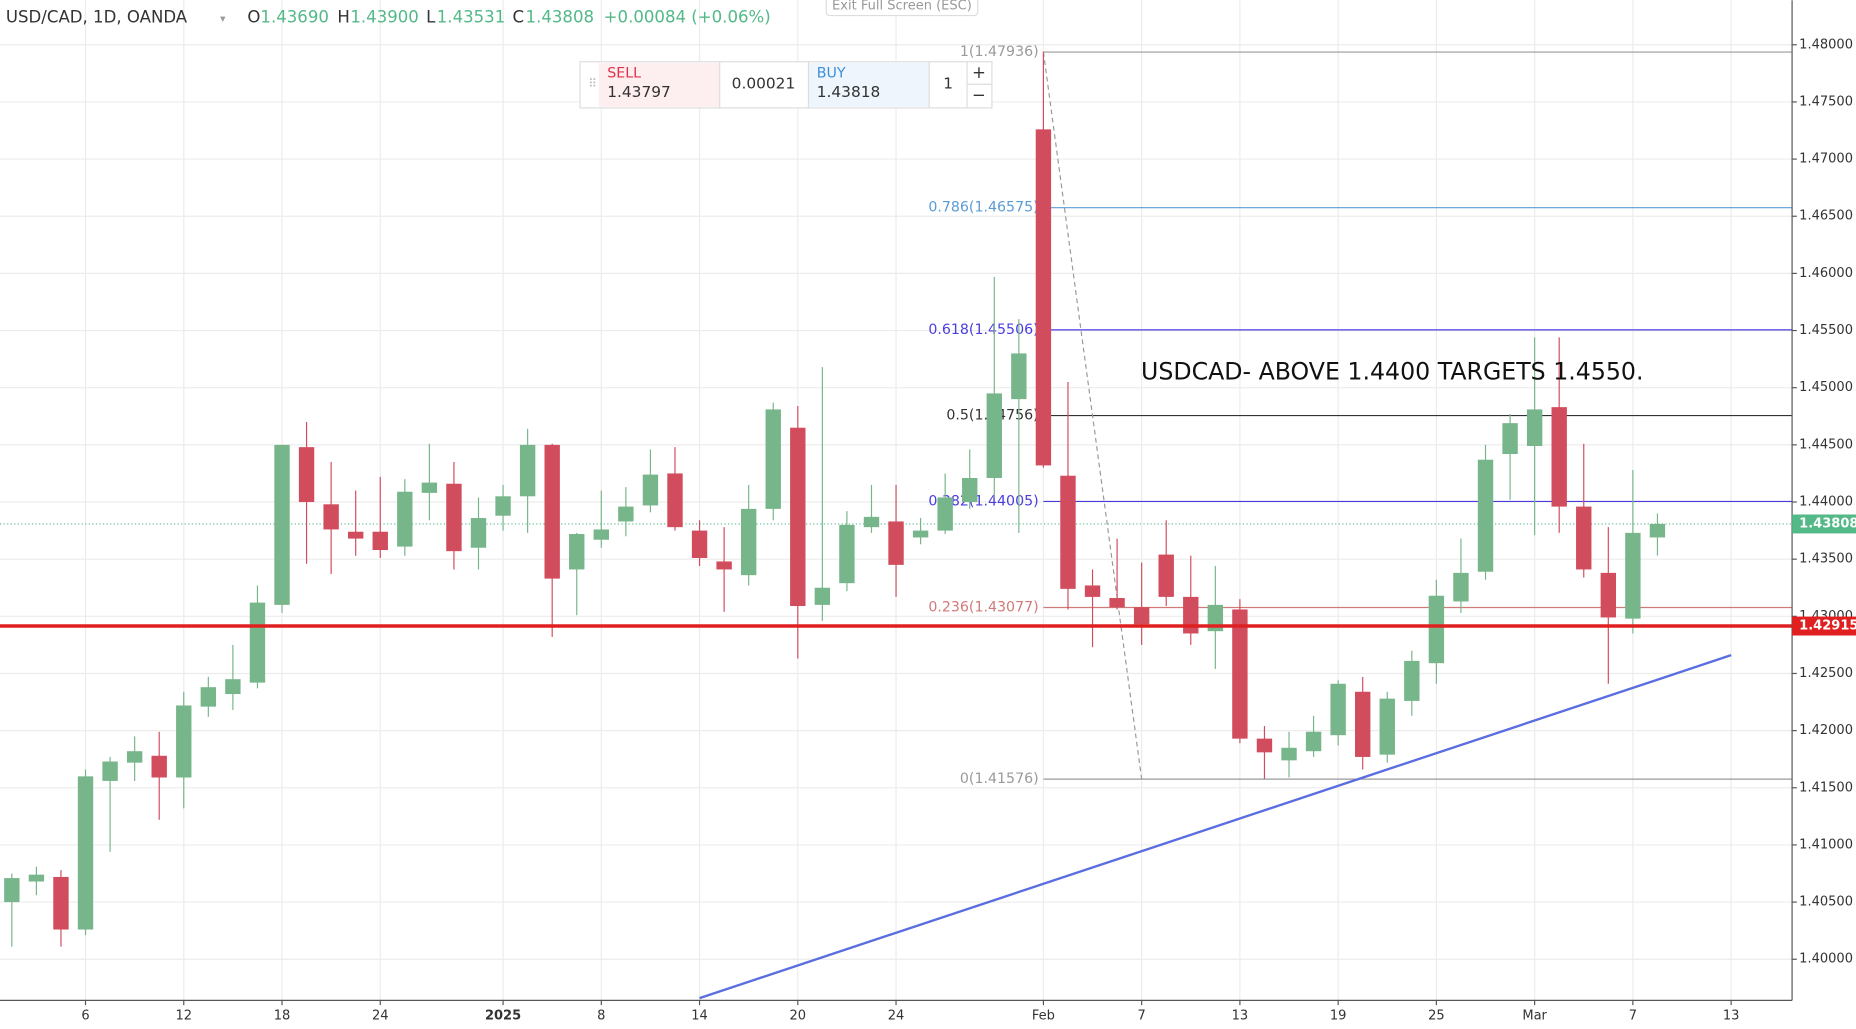 This screenshot has height=1029, width=1856. What do you see at coordinates (999, 779) in the screenshot?
I see `fib-label: 0(1.41576)` at bounding box center [999, 779].